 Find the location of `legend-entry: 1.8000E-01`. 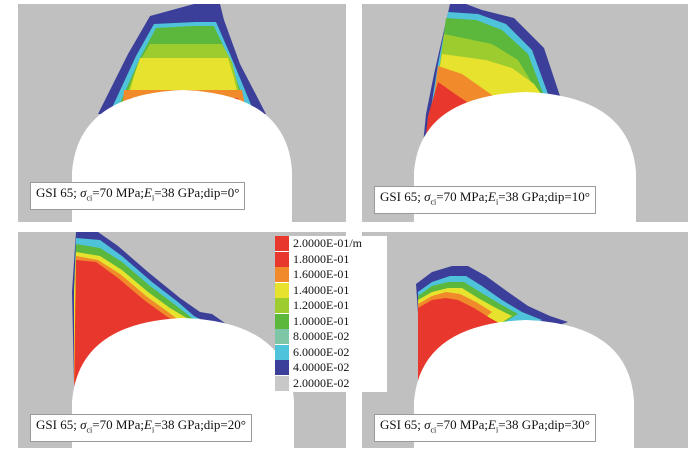

legend-entry: 1.8000E-01 is located at coordinates (331, 259).